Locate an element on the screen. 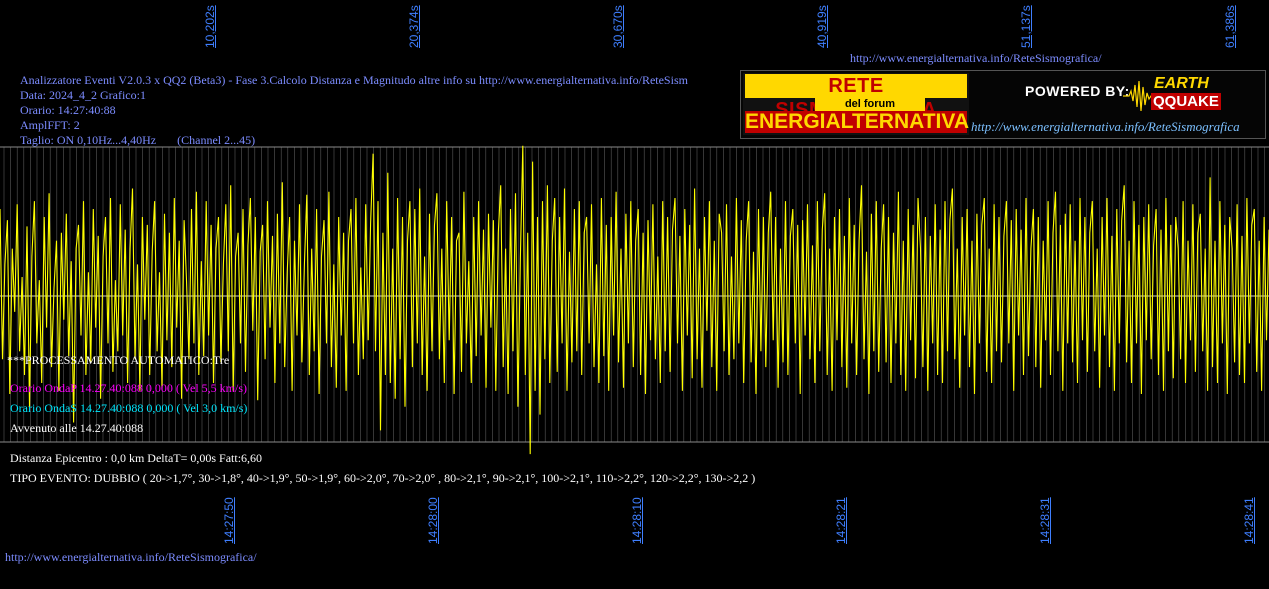 Image resolution: width=1269 pixels, height=589 pixels. info-amplfft: AmplFFT: 2 is located at coordinates (50, 125).